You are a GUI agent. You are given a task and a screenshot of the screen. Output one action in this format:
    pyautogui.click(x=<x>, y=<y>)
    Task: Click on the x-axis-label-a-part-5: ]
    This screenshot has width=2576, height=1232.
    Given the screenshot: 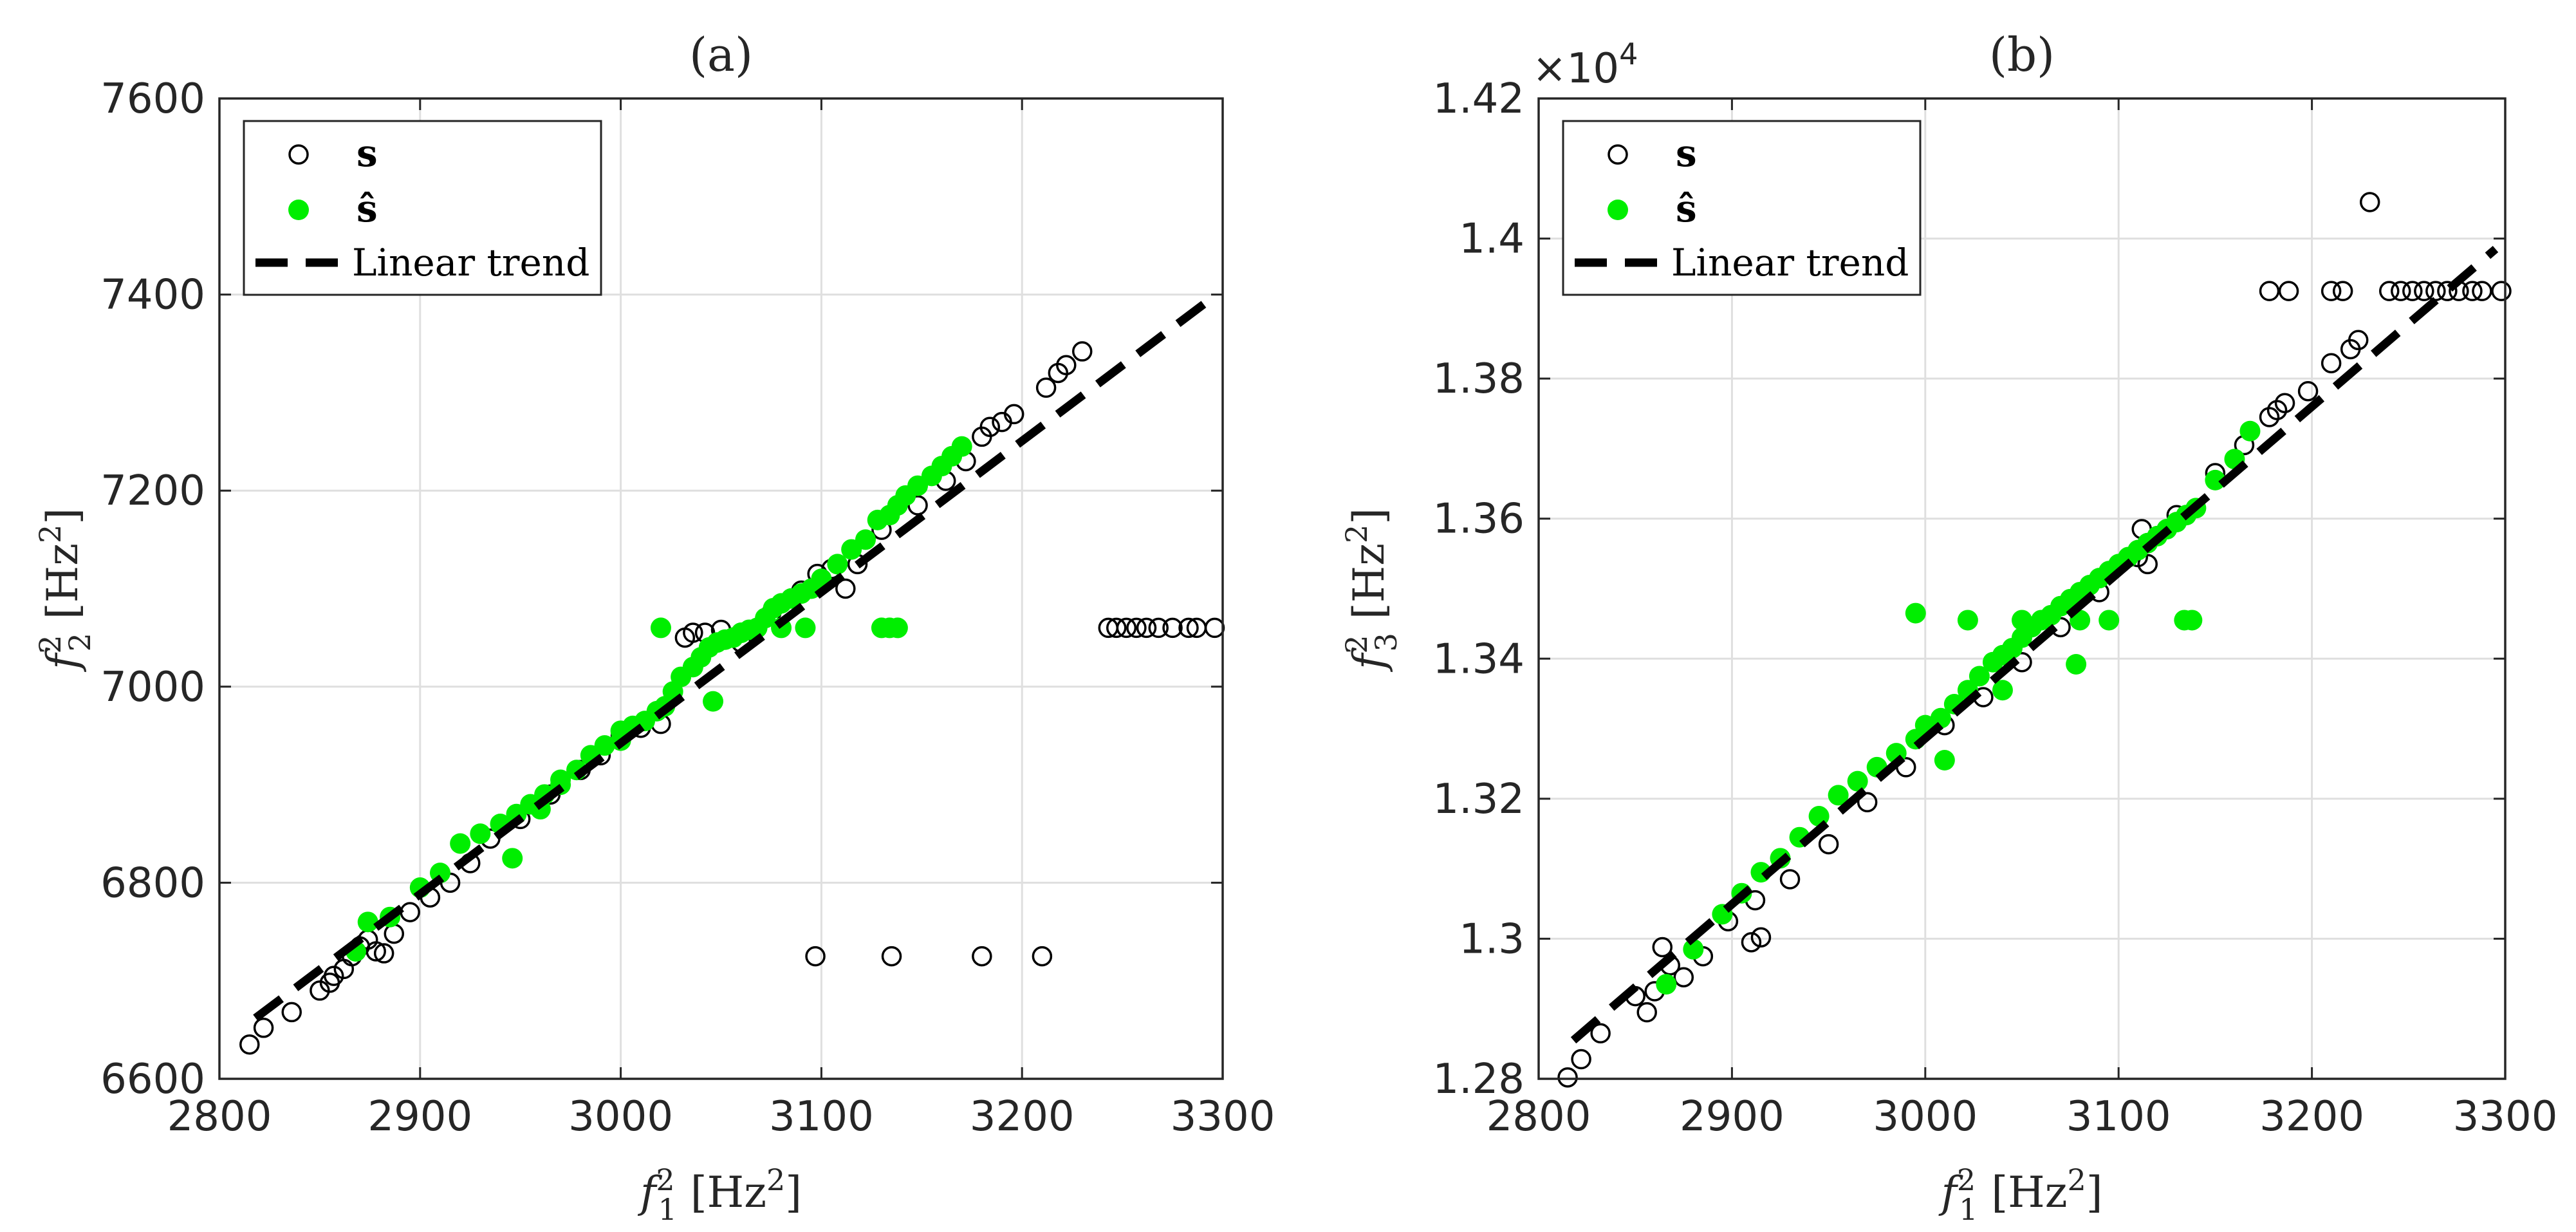 What is the action you would take?
    pyautogui.click(x=793, y=1192)
    